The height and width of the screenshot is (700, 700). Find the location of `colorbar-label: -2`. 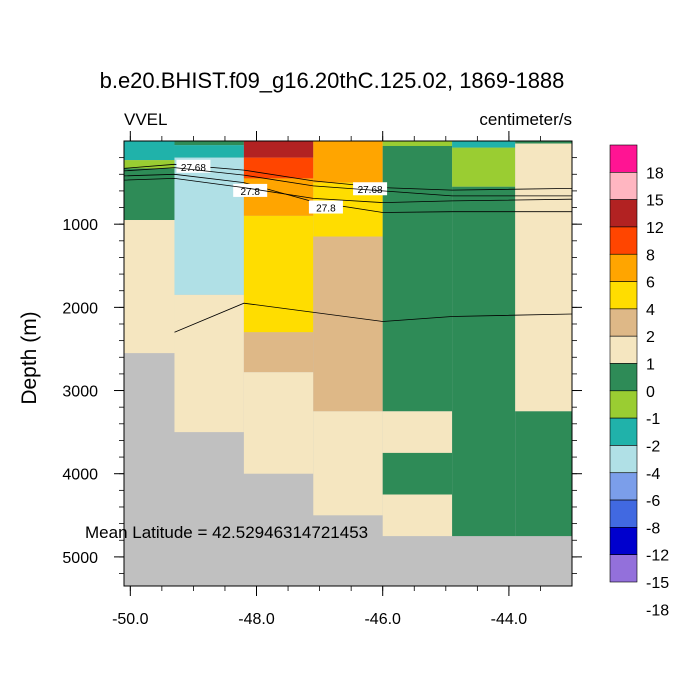

colorbar-label: -2 is located at coordinates (653, 446).